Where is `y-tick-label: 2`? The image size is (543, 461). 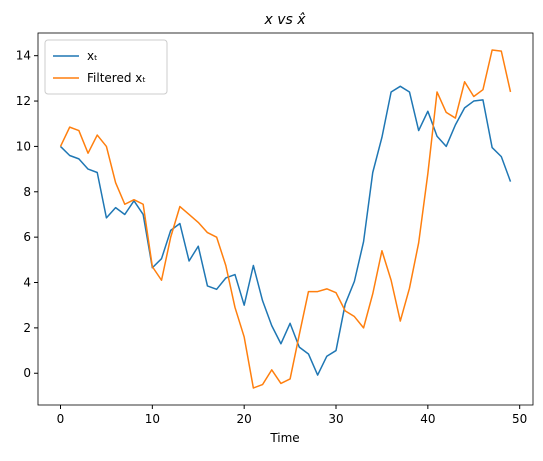
y-tick-label: 2 is located at coordinates (27, 328).